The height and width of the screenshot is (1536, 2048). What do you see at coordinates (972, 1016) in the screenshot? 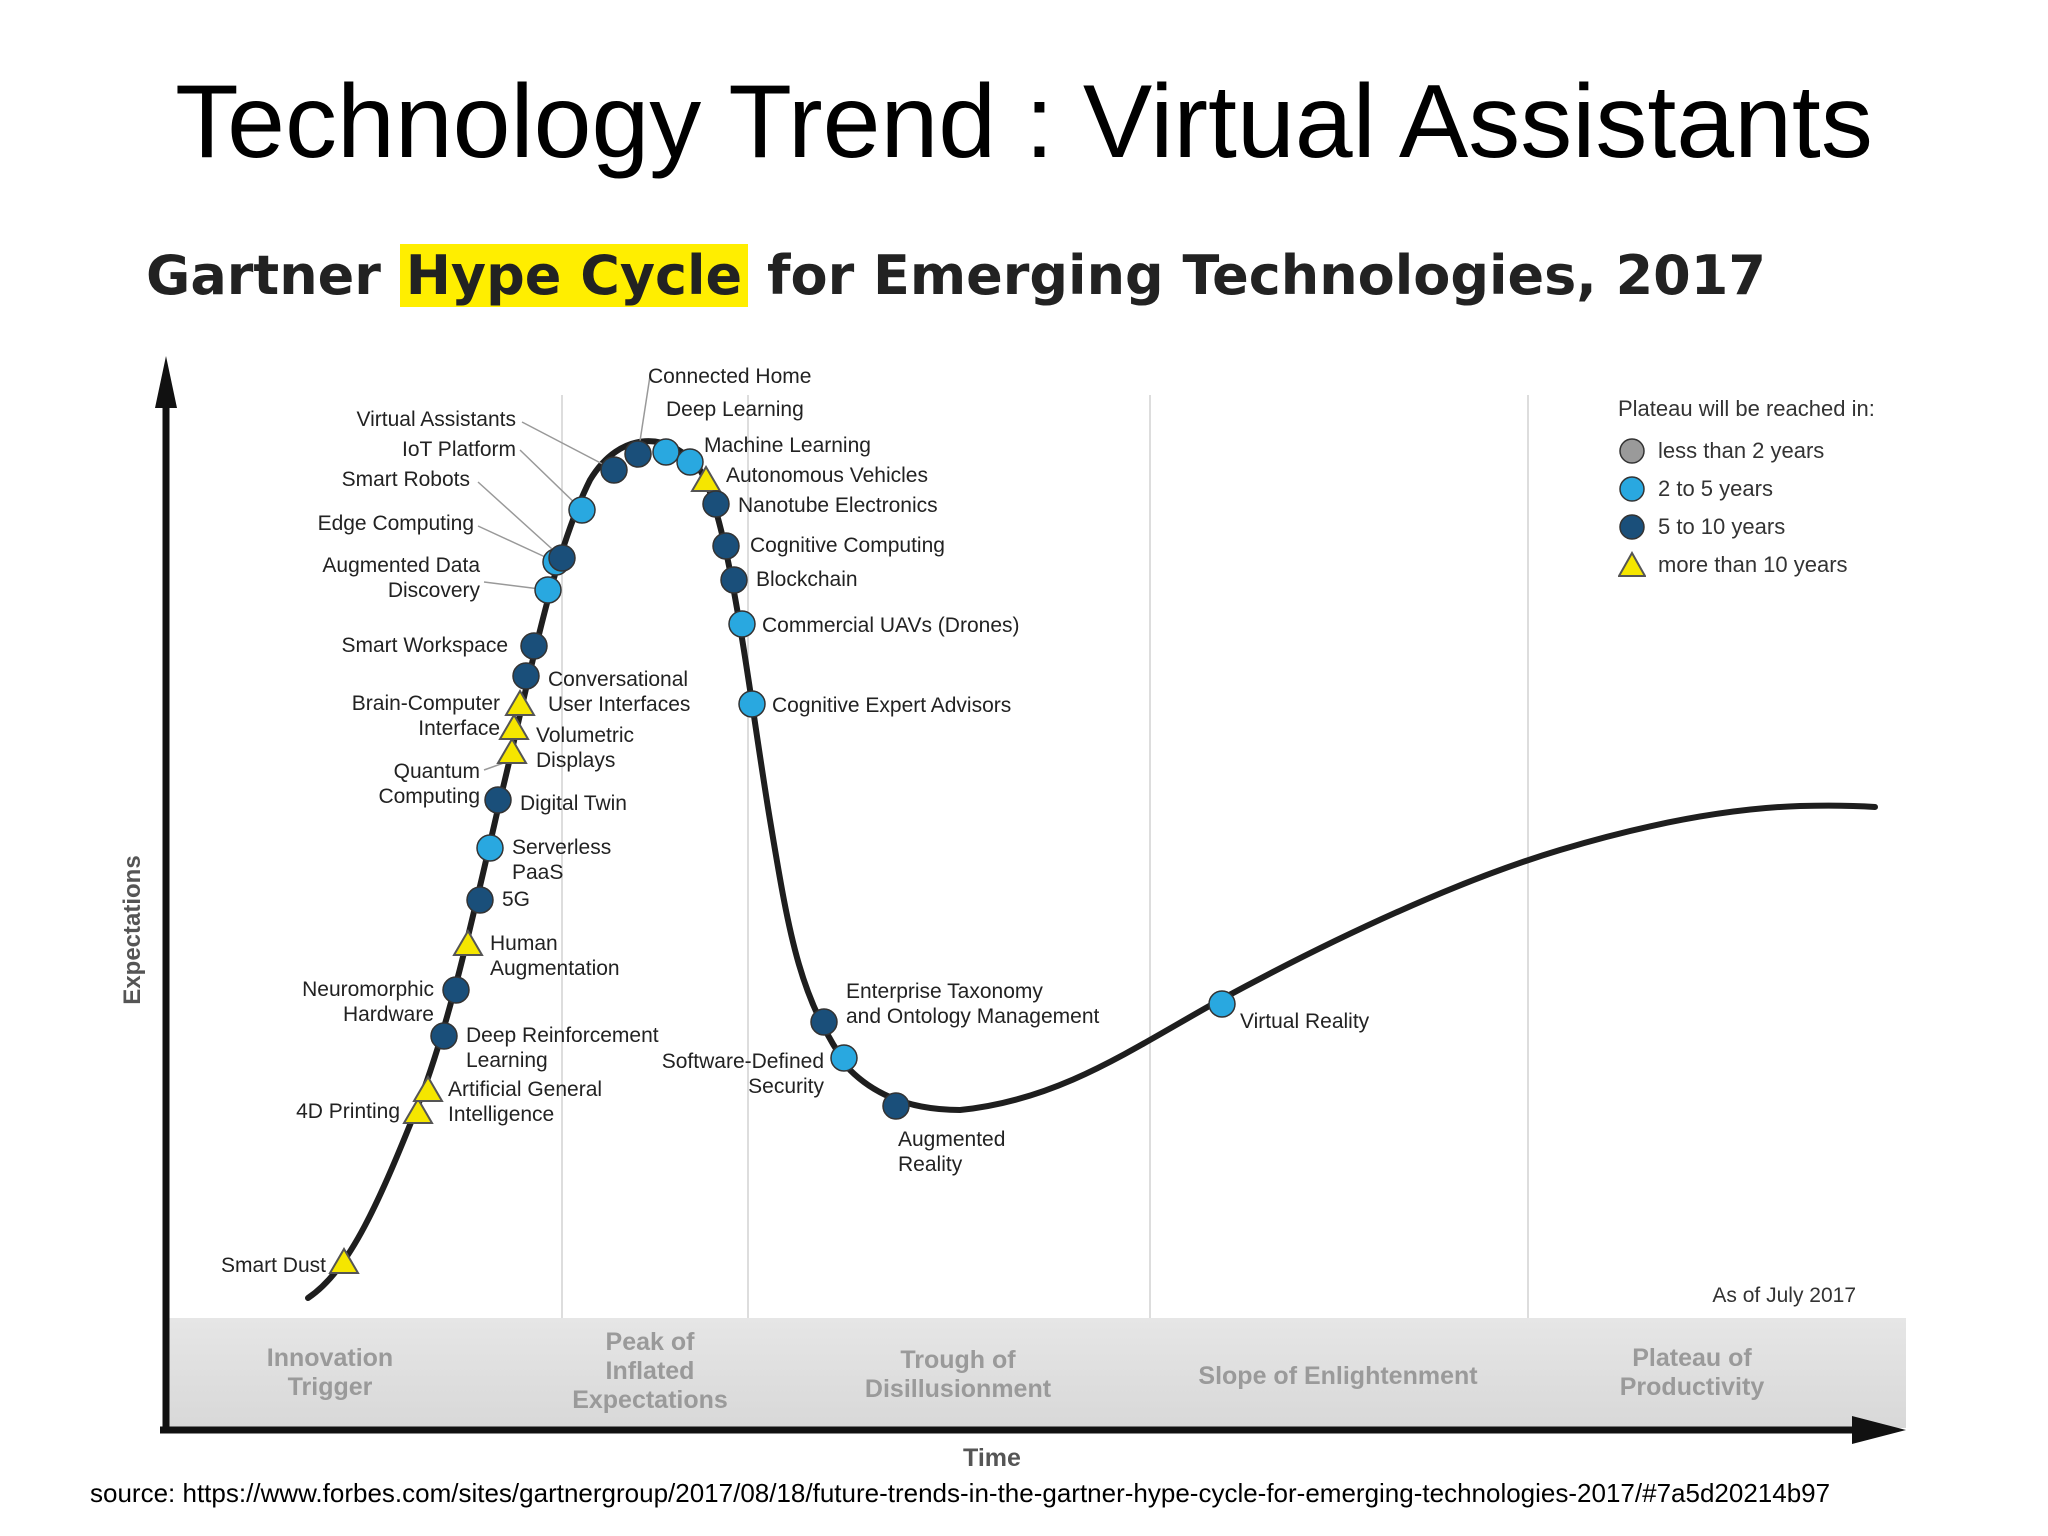
I see `technology-label-line: and Ontology Management` at bounding box center [972, 1016].